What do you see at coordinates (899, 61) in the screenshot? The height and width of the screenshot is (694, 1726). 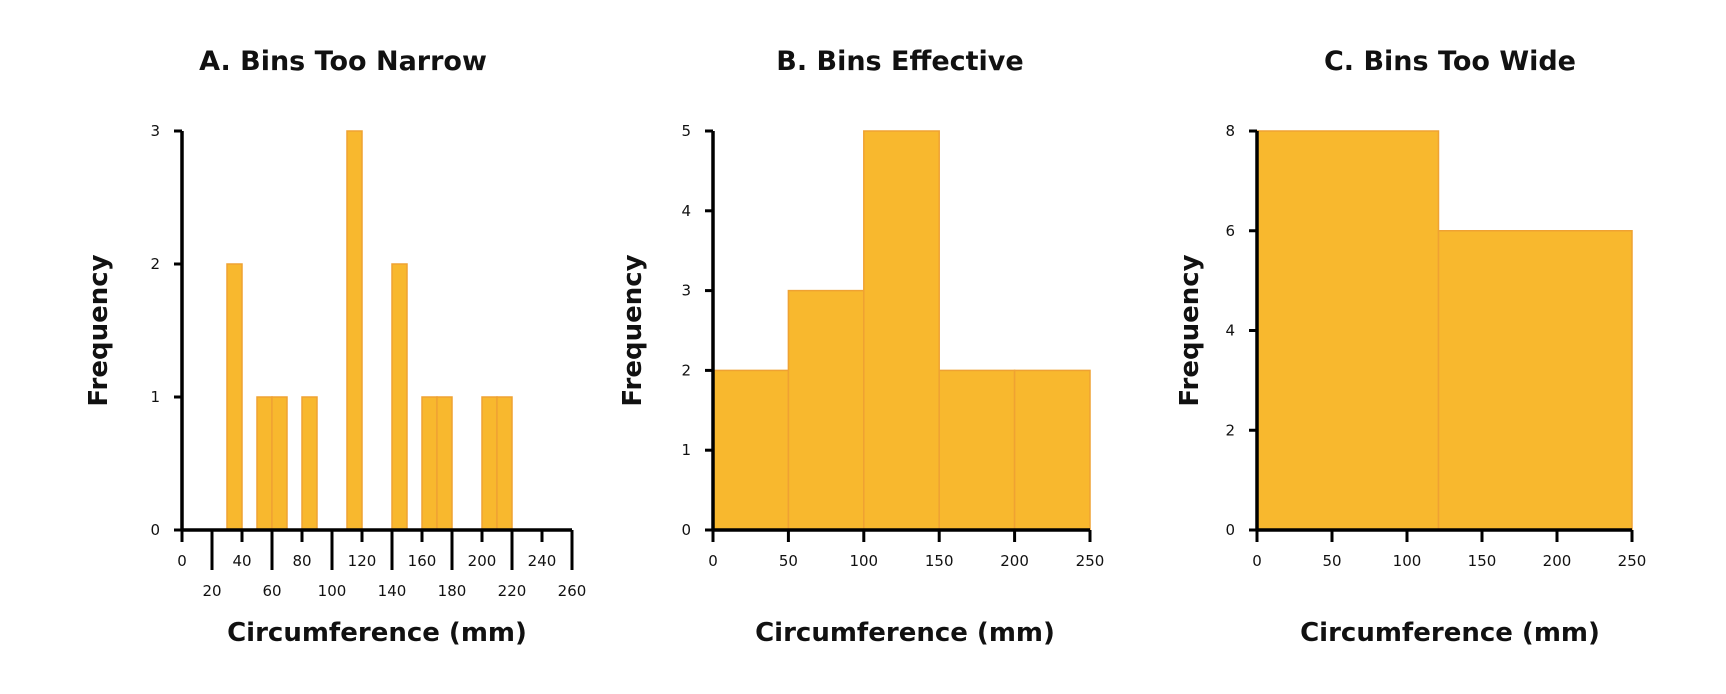 I see `chart-title: B. Bins Effective` at bounding box center [899, 61].